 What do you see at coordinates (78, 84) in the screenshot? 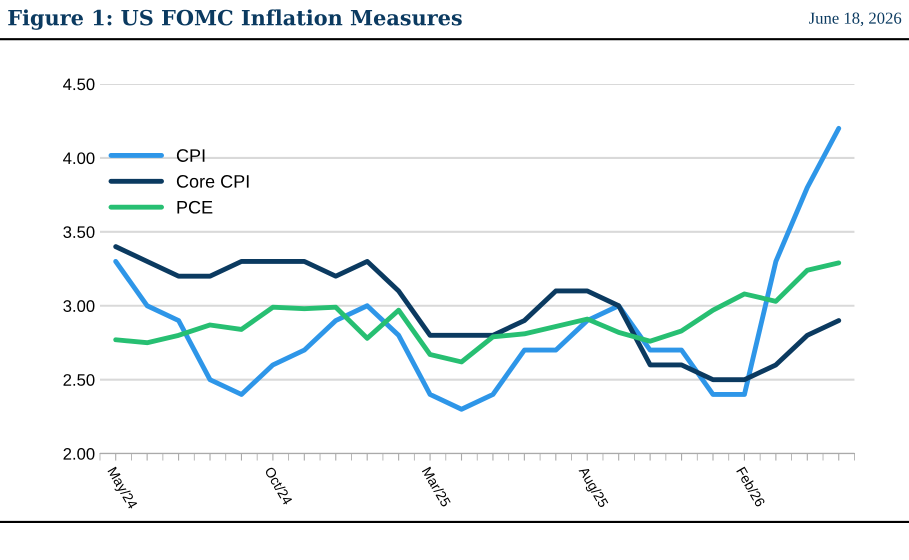
I see `y-tick-label: 4.50` at bounding box center [78, 84].